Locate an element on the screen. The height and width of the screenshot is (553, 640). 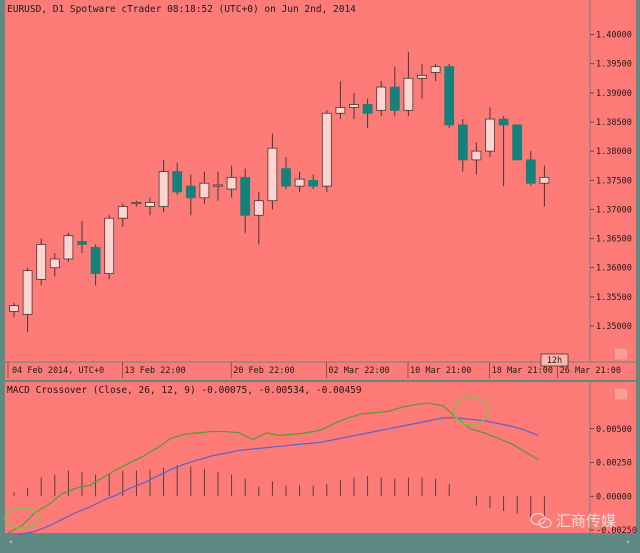
price-tick-label: 1.38500 is located at coordinates (614, 123).